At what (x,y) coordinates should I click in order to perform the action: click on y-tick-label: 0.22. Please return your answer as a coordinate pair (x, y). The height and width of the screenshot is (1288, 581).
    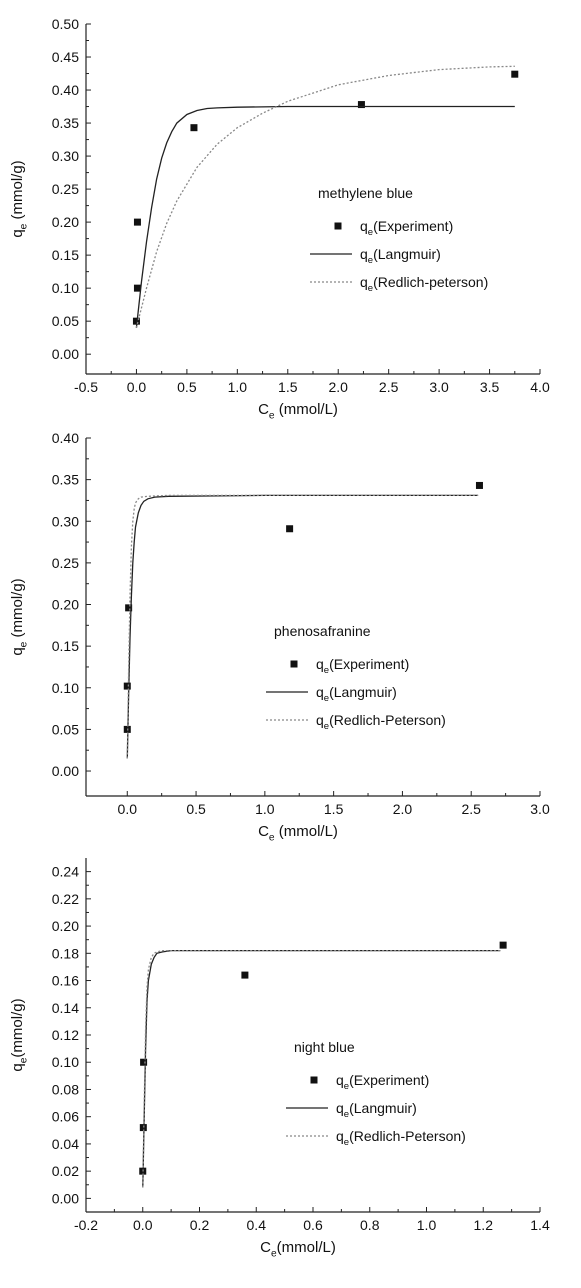
    Looking at the image, I should click on (65, 899).